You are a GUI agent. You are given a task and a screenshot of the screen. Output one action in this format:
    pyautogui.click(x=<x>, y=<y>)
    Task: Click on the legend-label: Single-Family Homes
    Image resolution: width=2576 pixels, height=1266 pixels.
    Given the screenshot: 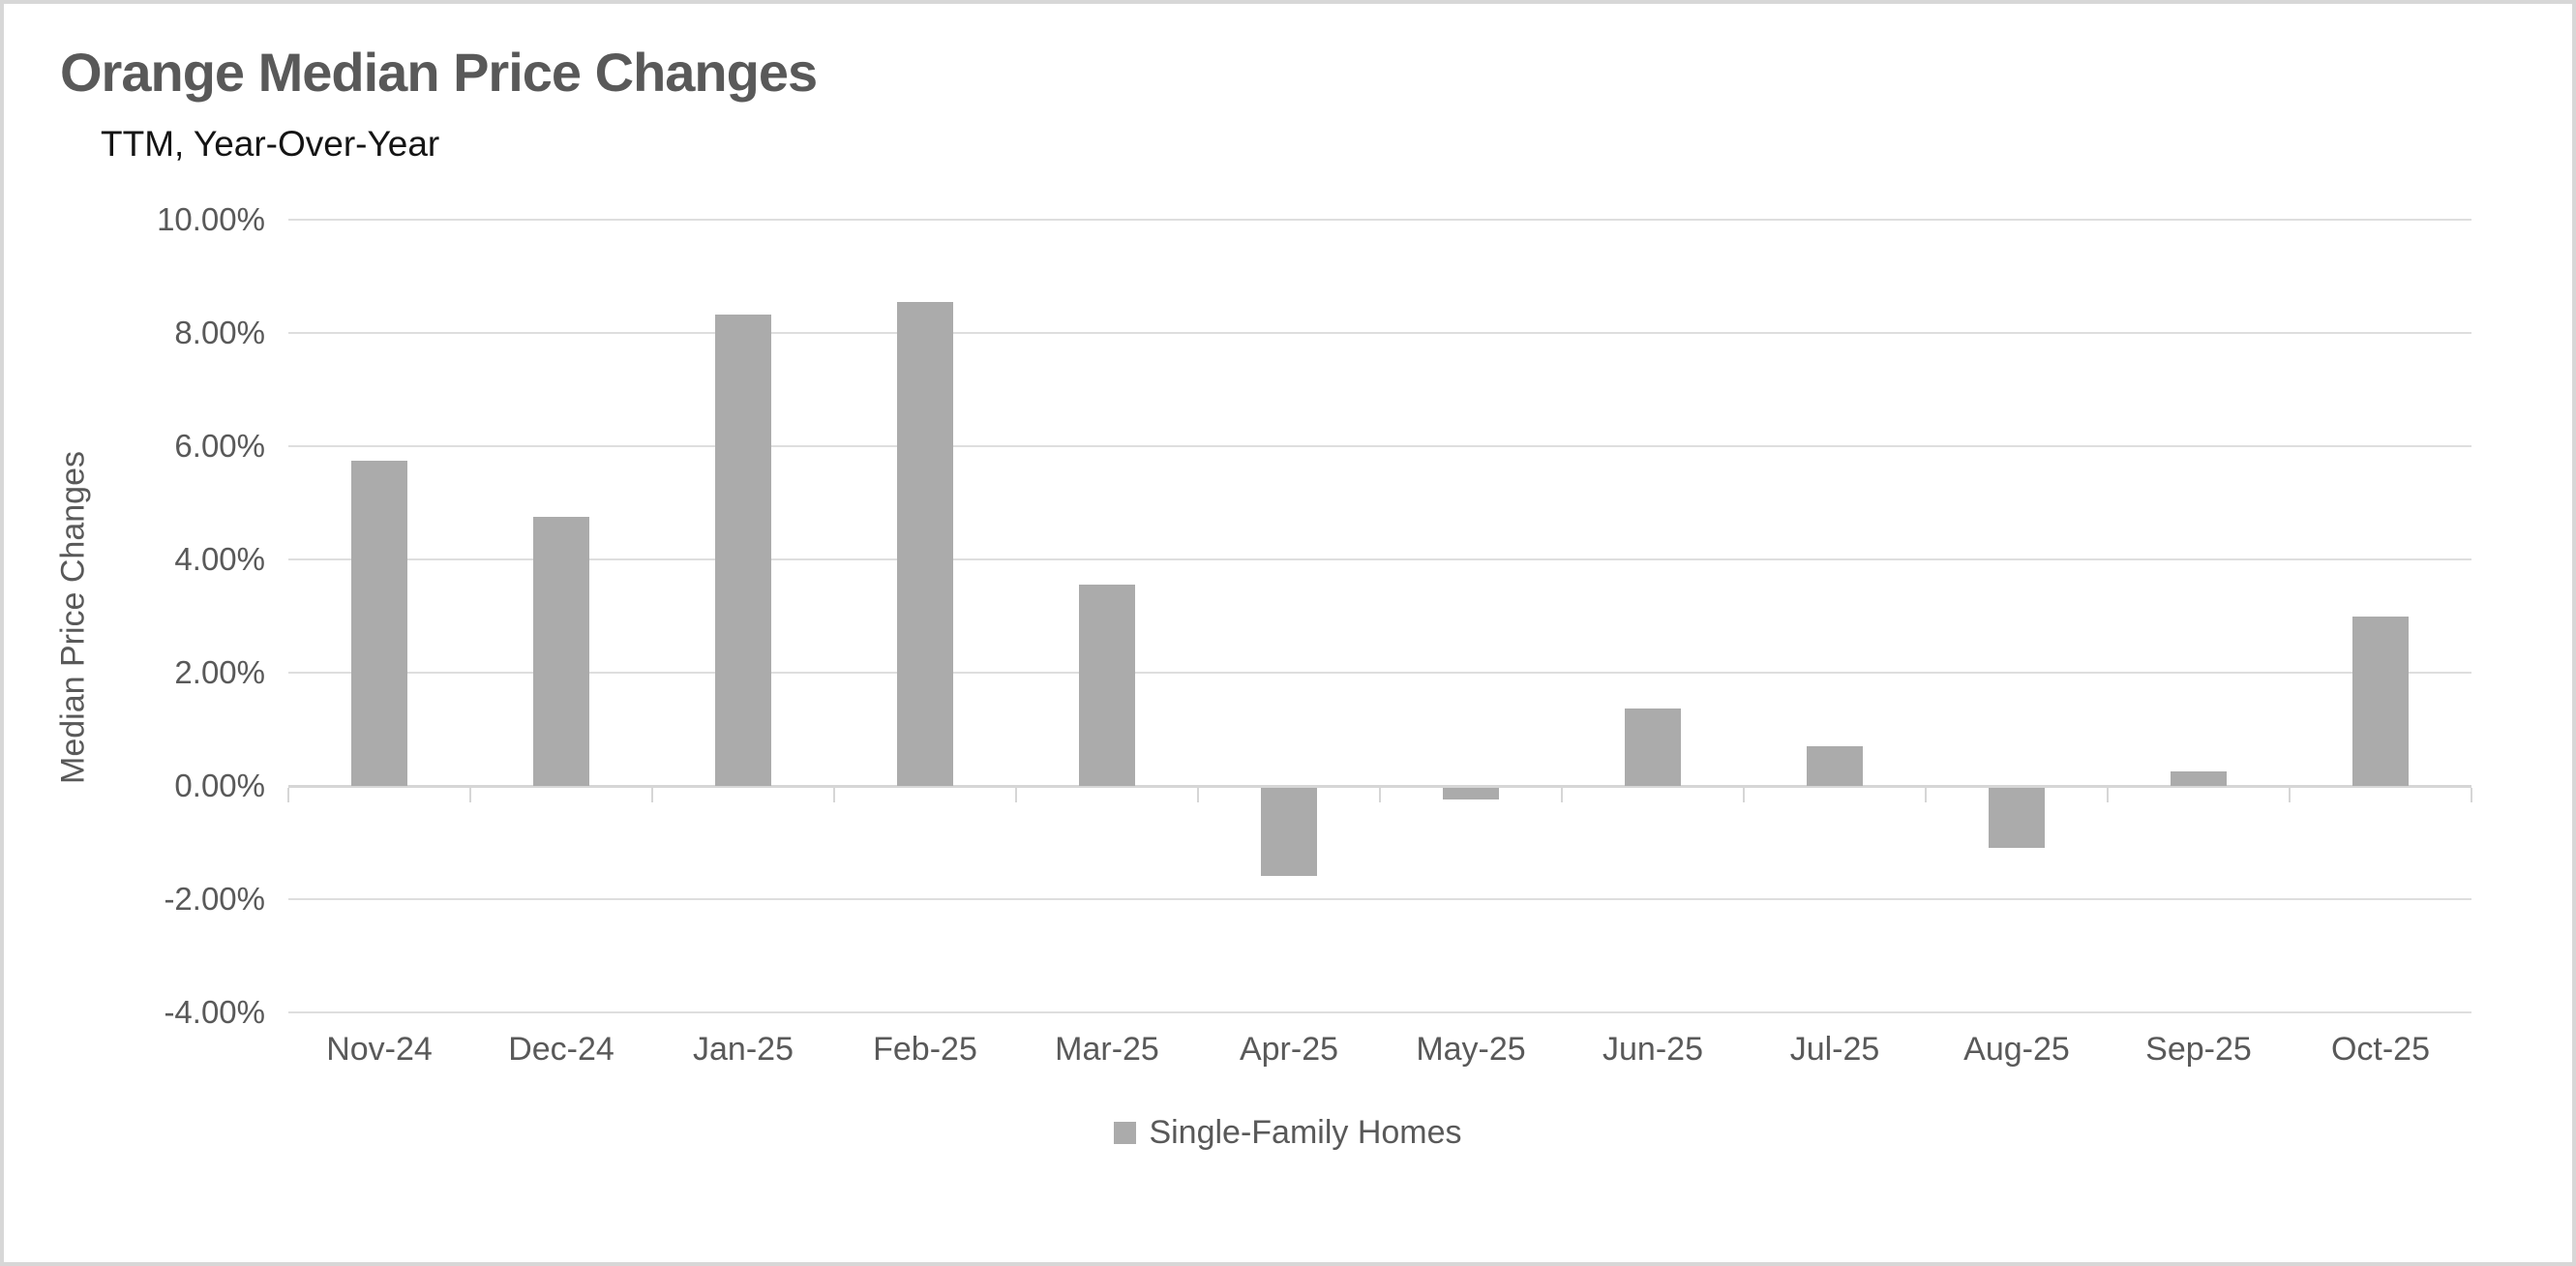 What is the action you would take?
    pyautogui.click(x=1305, y=1132)
    